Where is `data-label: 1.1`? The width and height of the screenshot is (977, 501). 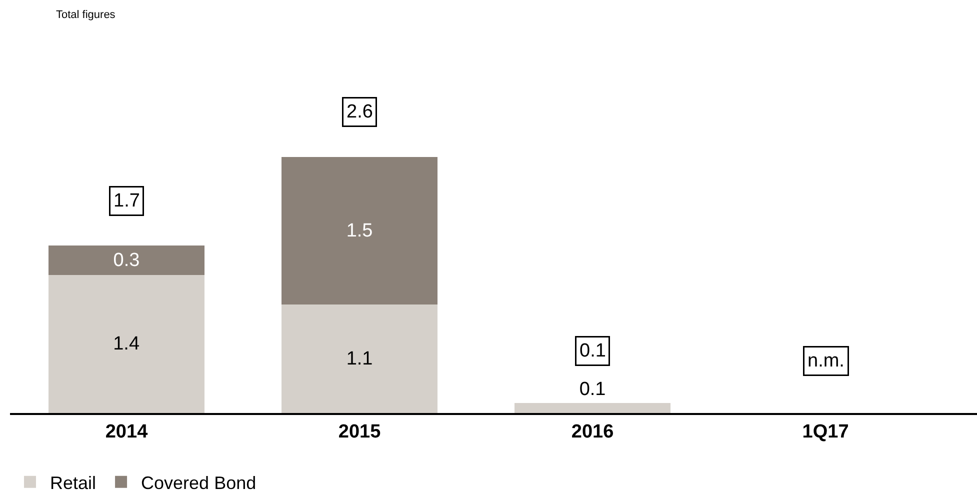
data-label: 1.1 is located at coordinates (359, 359).